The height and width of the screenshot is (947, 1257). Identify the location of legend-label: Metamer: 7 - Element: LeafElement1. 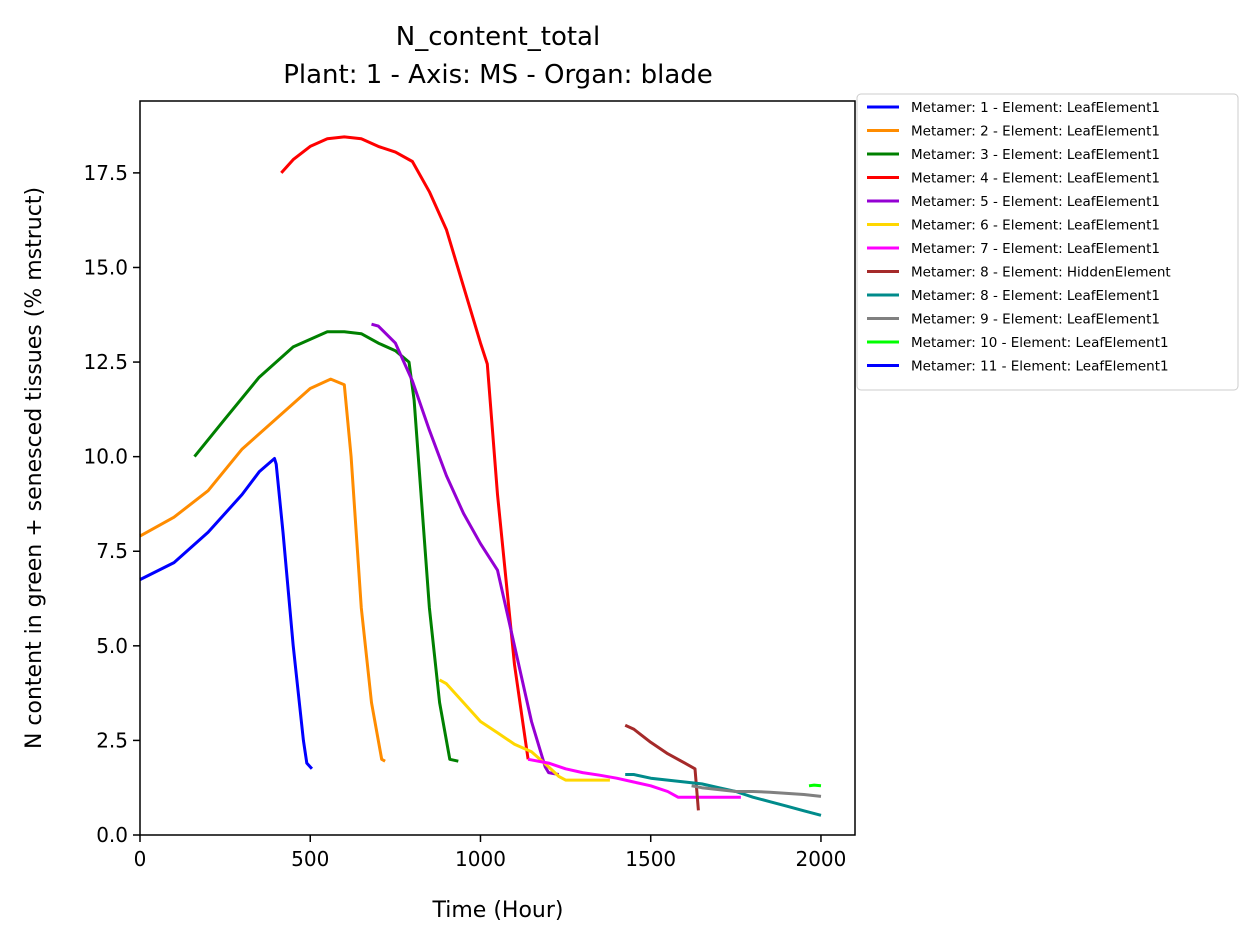
(1035, 249).